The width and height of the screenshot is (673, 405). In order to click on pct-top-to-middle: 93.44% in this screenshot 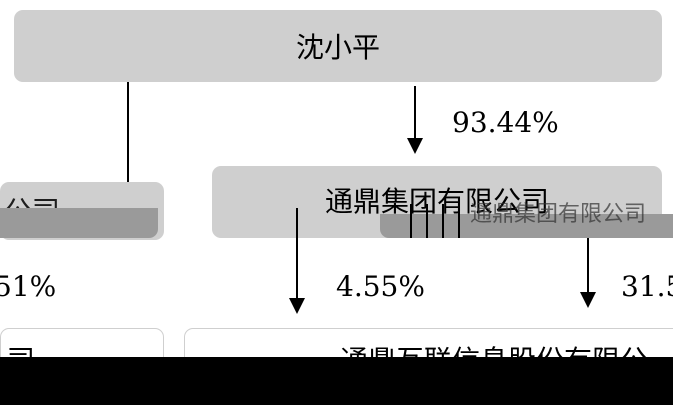, I will do `click(505, 122)`.